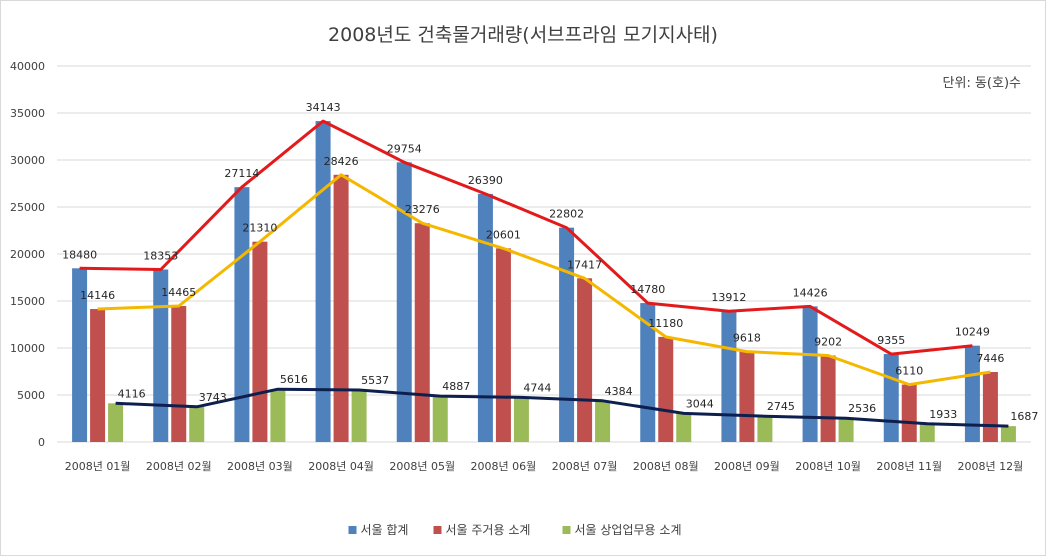 The height and width of the screenshot is (559, 1046). I want to click on trend-line, so click(562, 407).